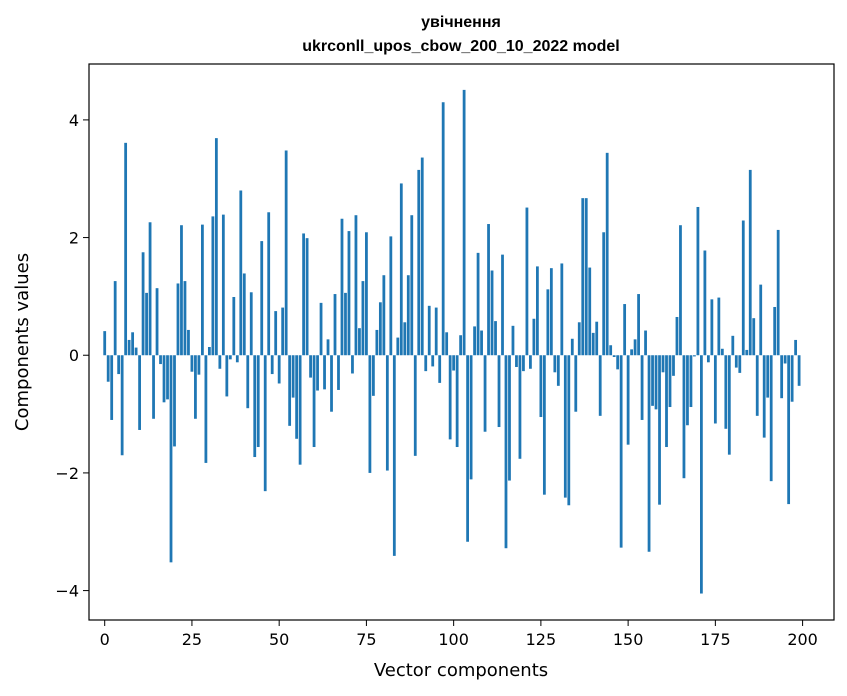 This screenshot has width=847, height=696. I want to click on x-tick-label: 0, so click(105, 639).